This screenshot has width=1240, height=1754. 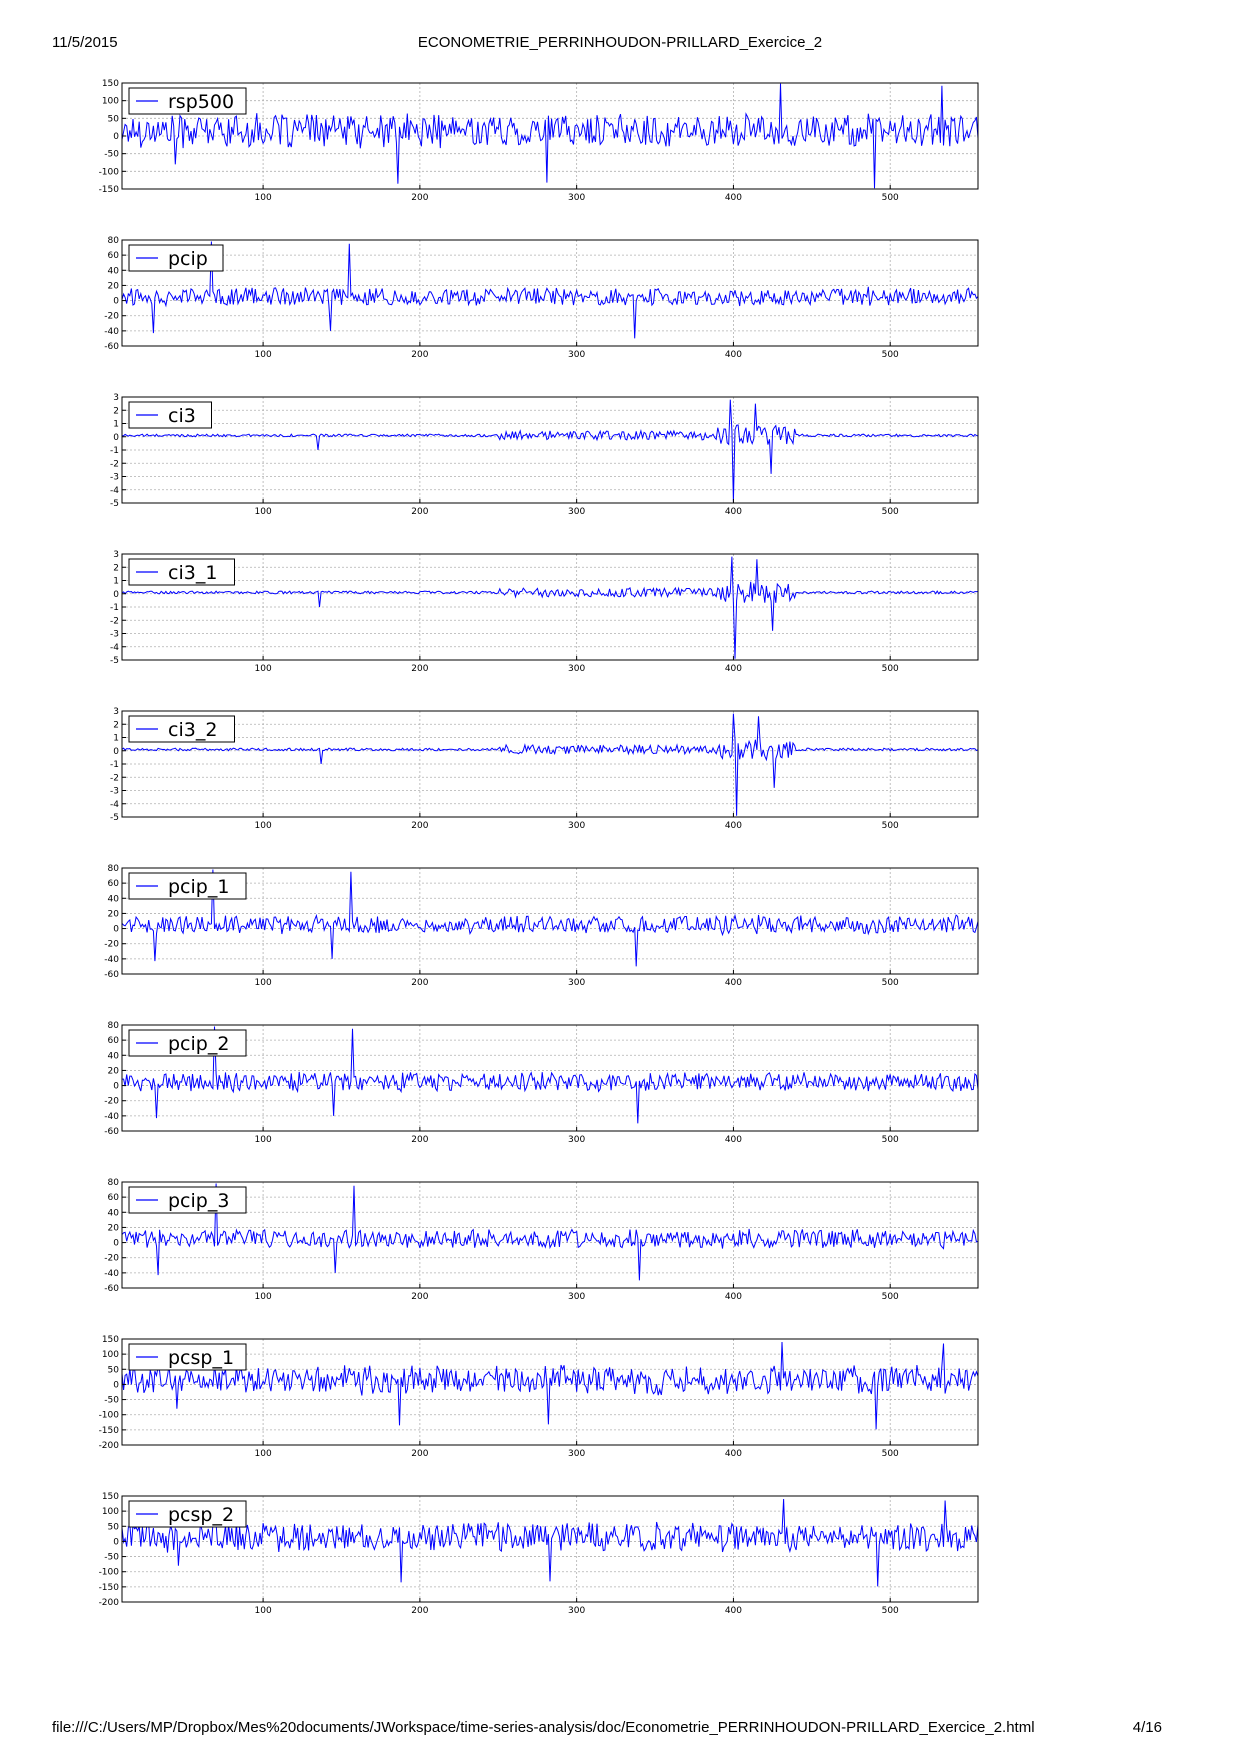 I want to click on legend-label: pcsp_2, so click(x=201, y=1515).